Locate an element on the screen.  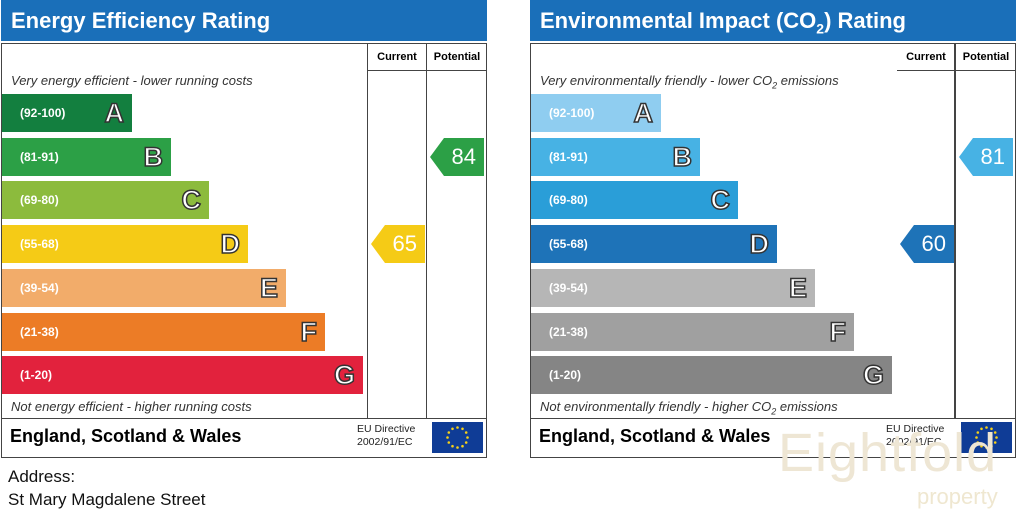
current-rating-arrow: 60 is located at coordinates (927, 244).